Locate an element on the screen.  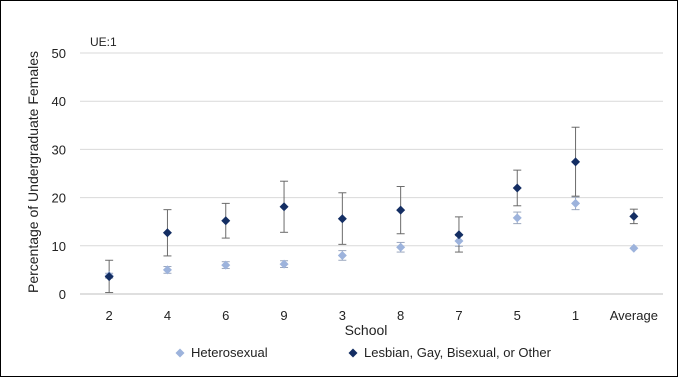
x-tick-labels: 2 4 6 9 3 8 7 5 1 Average is located at coordinates (382, 315).